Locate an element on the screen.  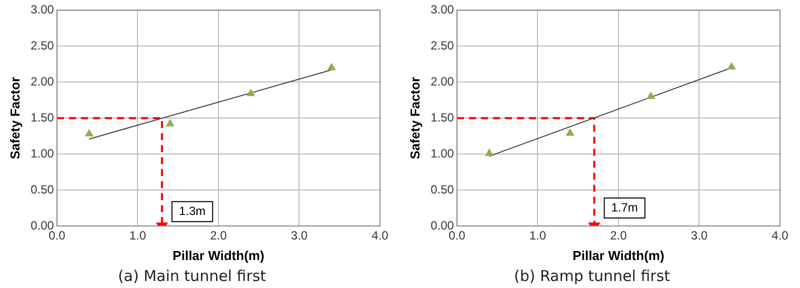
annotation: 1.7m is located at coordinates (624, 207).